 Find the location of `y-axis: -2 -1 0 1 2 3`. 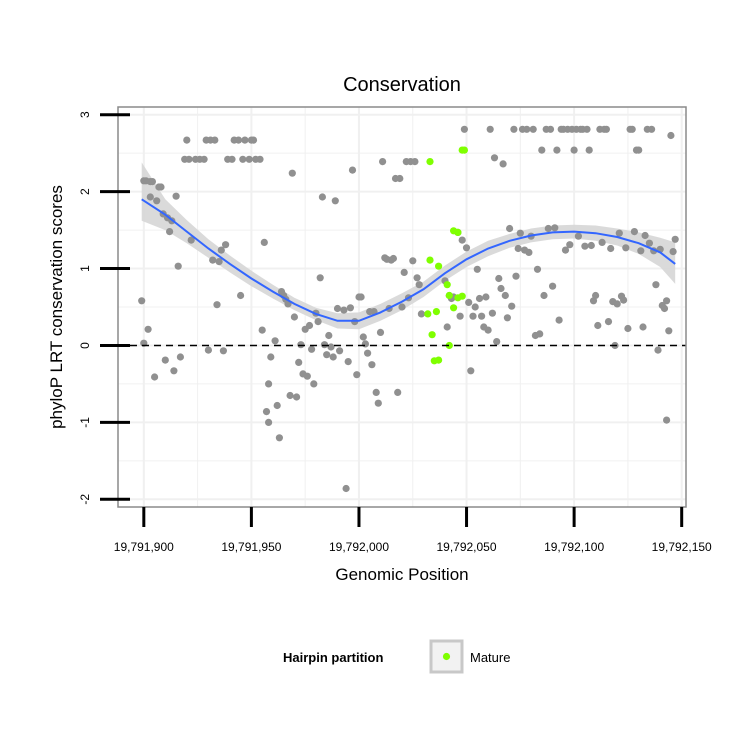

y-axis: -2 -1 0 1 2 3 is located at coordinates (104, 308).